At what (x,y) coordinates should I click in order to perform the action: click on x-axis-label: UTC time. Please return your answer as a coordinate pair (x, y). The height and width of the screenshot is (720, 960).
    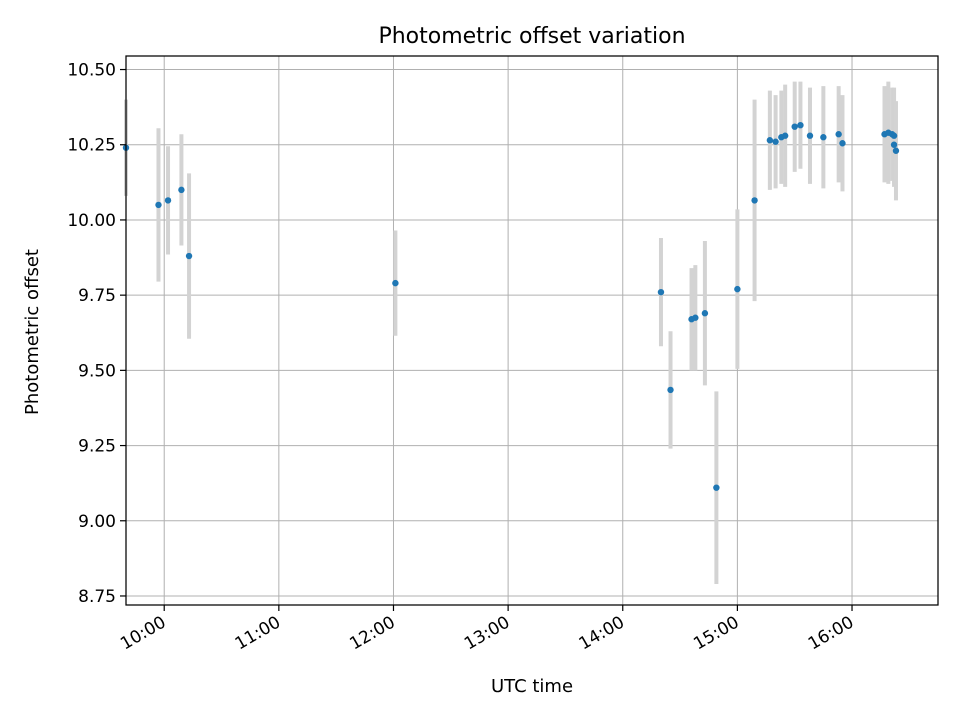
    Looking at the image, I should click on (532, 686).